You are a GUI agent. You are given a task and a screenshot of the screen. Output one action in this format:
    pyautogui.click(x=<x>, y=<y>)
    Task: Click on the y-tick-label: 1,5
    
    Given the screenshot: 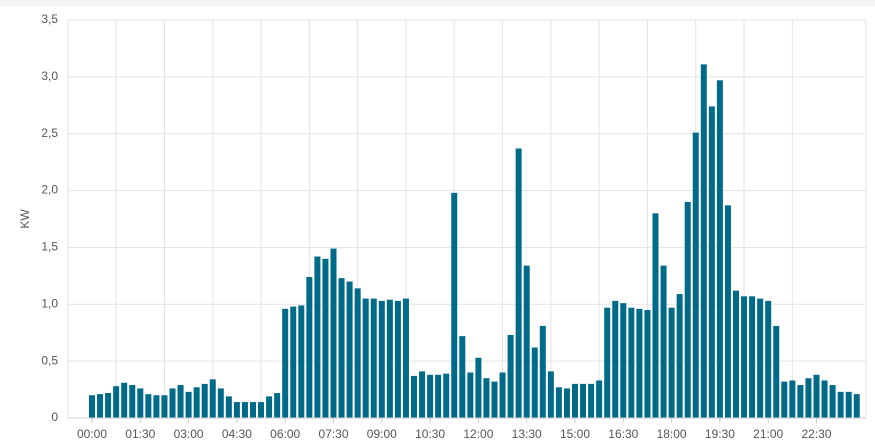 What is the action you would take?
    pyautogui.click(x=49, y=247)
    